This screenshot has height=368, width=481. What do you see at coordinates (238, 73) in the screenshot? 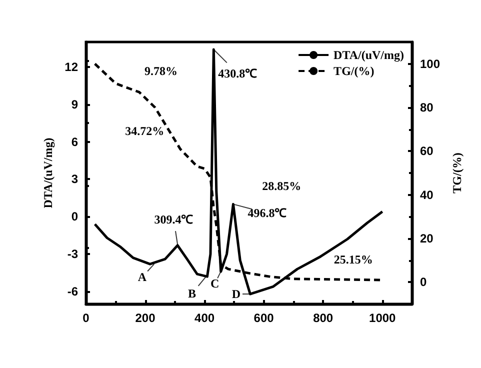
I see `annotation: 430.8℃` at bounding box center [238, 73].